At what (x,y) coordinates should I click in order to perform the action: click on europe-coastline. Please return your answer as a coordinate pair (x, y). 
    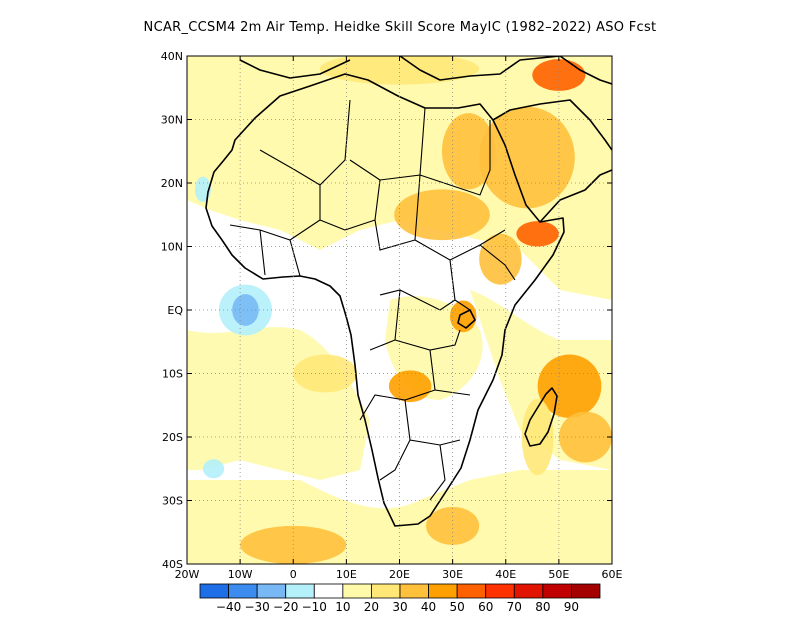
    Looking at the image, I should click on (425, 70).